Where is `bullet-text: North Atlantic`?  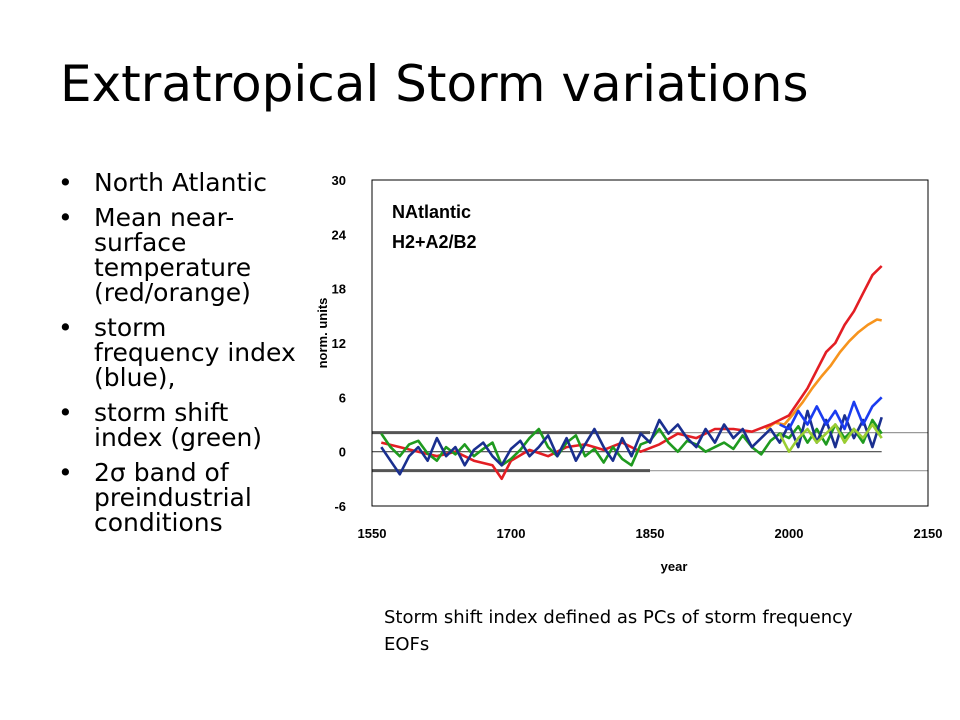
bullet-text: North Atlantic is located at coordinates (180, 182).